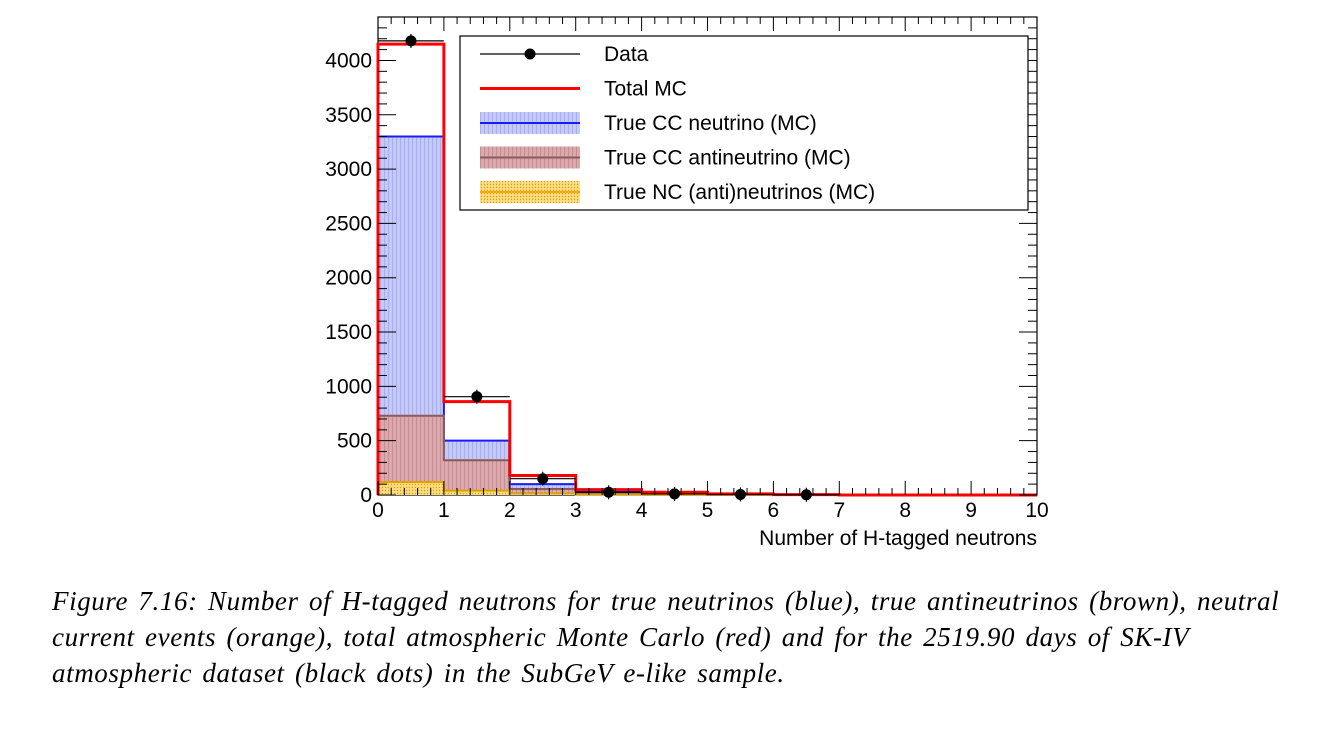 This screenshot has width=1337, height=730. I want to click on y-tick-label: 500, so click(354, 441).